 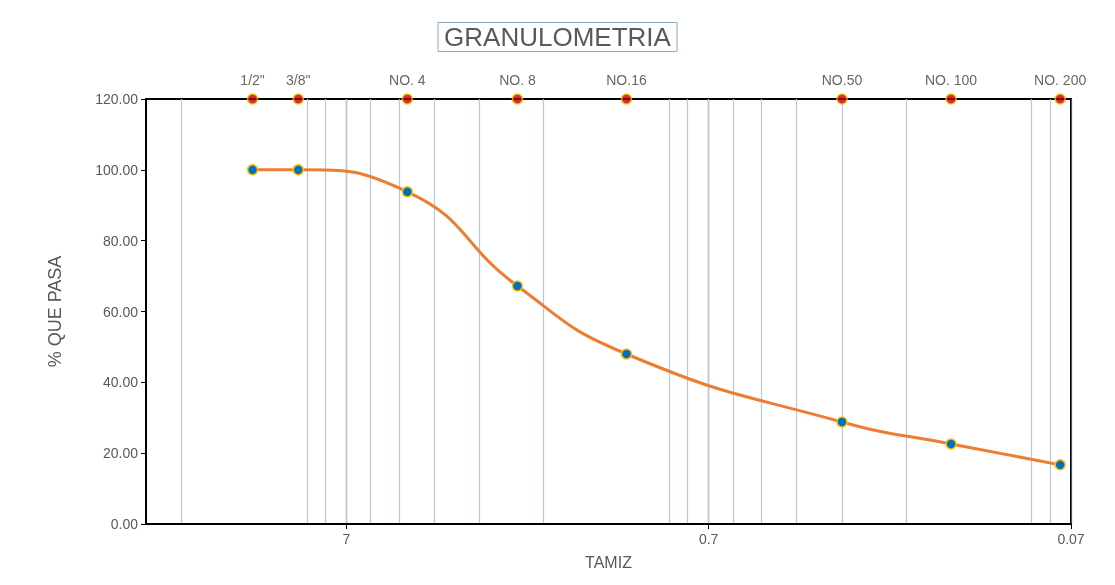 What do you see at coordinates (951, 80) in the screenshot?
I see `annotation: NO. 100` at bounding box center [951, 80].